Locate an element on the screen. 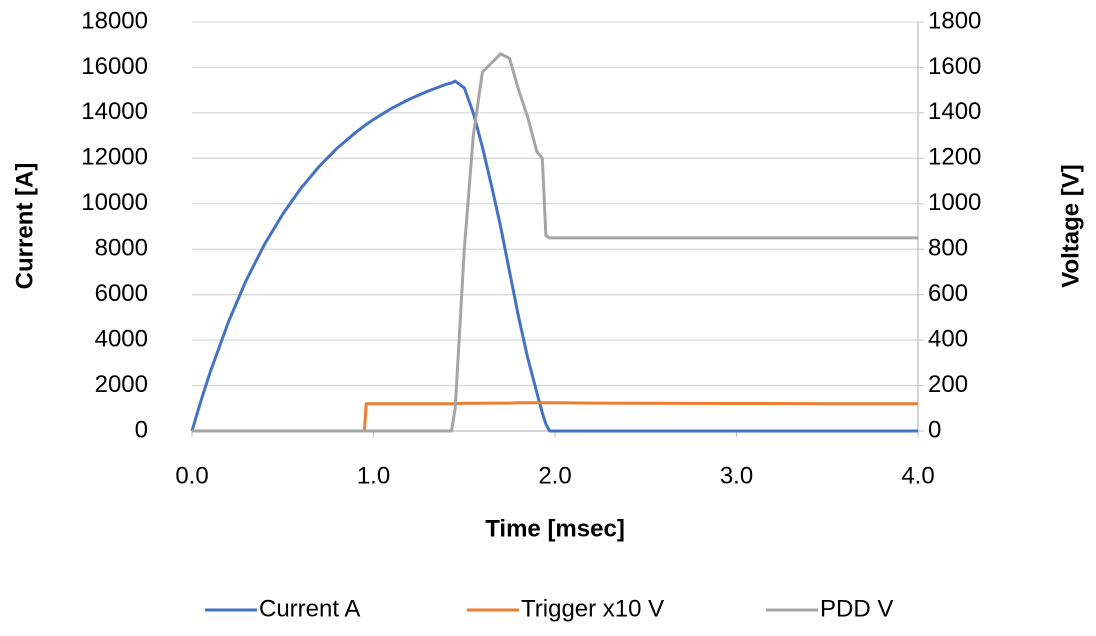  legend-label: PDD V is located at coordinates (856, 608).